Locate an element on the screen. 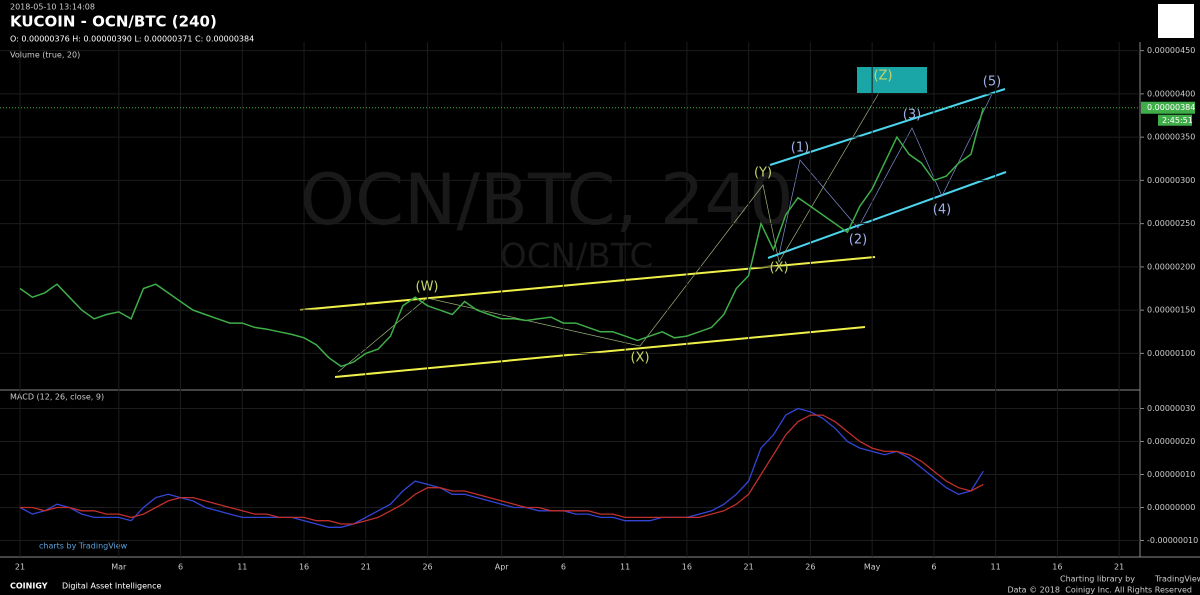 Image resolution: width=1200 pixels, height=595 pixels. wave-label: (3) is located at coordinates (912, 115).